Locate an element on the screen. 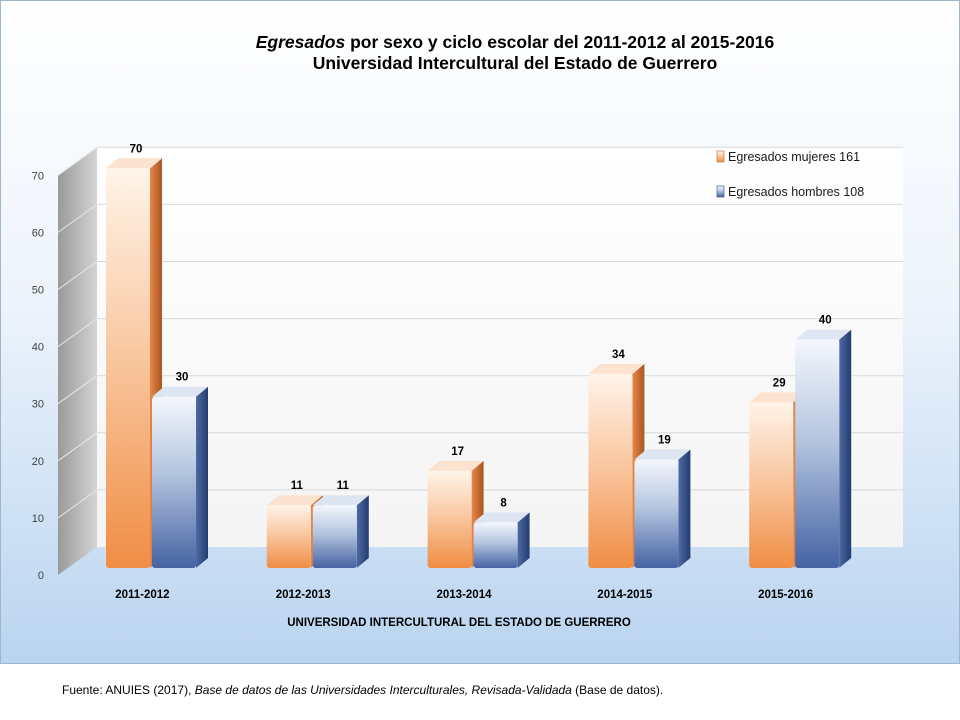 The height and width of the screenshot is (720, 960). data-label: 17 is located at coordinates (457, 452).